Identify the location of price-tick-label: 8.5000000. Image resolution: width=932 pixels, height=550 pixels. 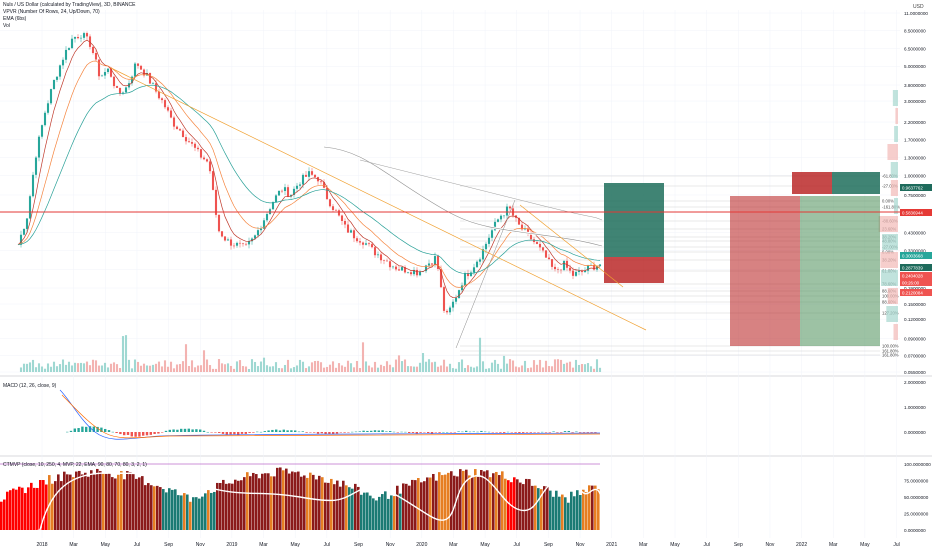
(915, 30).